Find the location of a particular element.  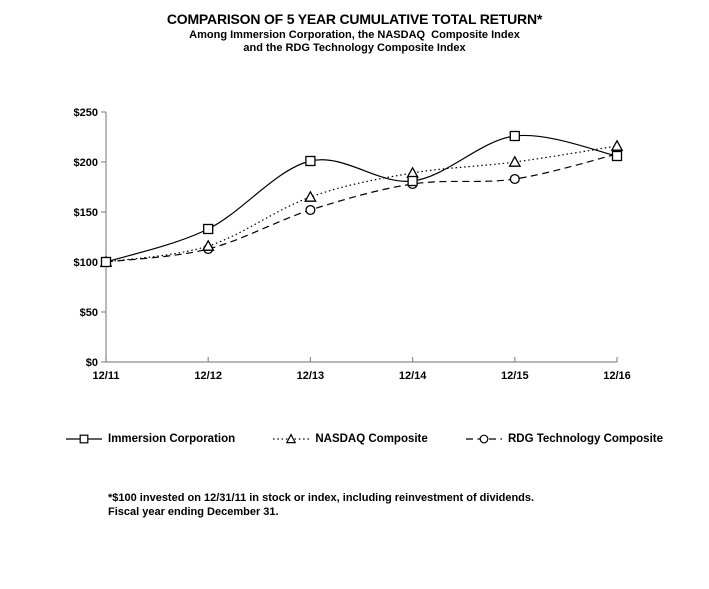

square-marker-icon is located at coordinates (84, 439).